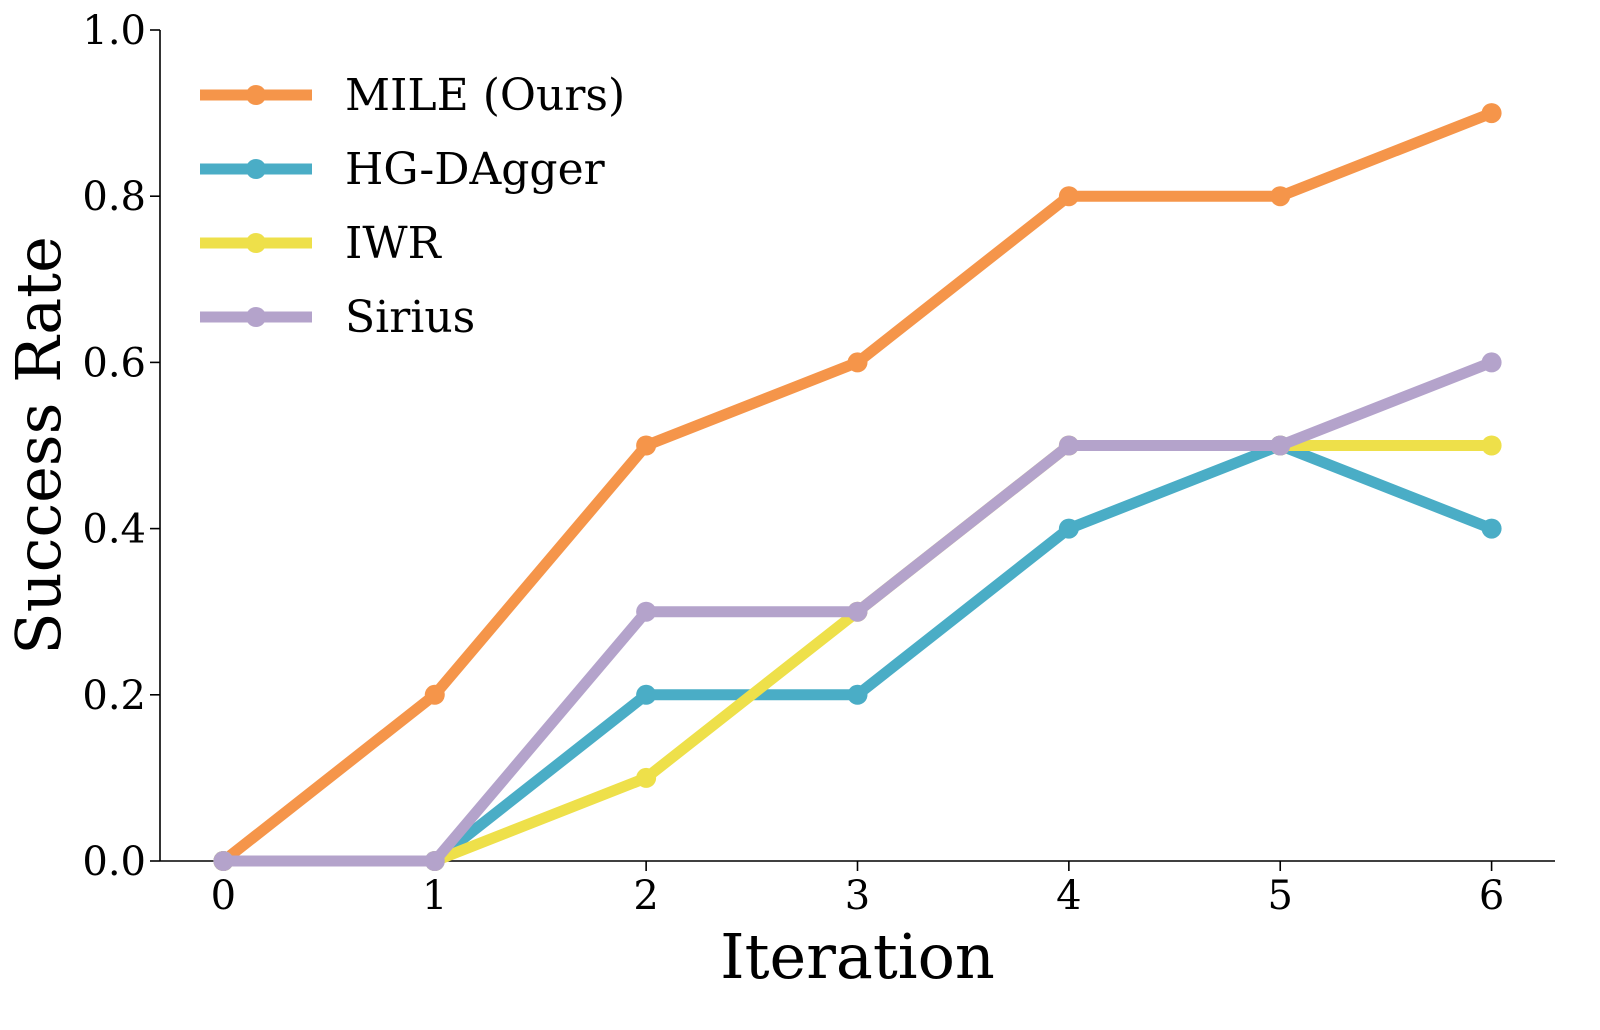 The width and height of the screenshot is (1600, 1030). Describe the element at coordinates (114, 530) in the screenshot. I see `y-tick-label: 0.4` at that location.